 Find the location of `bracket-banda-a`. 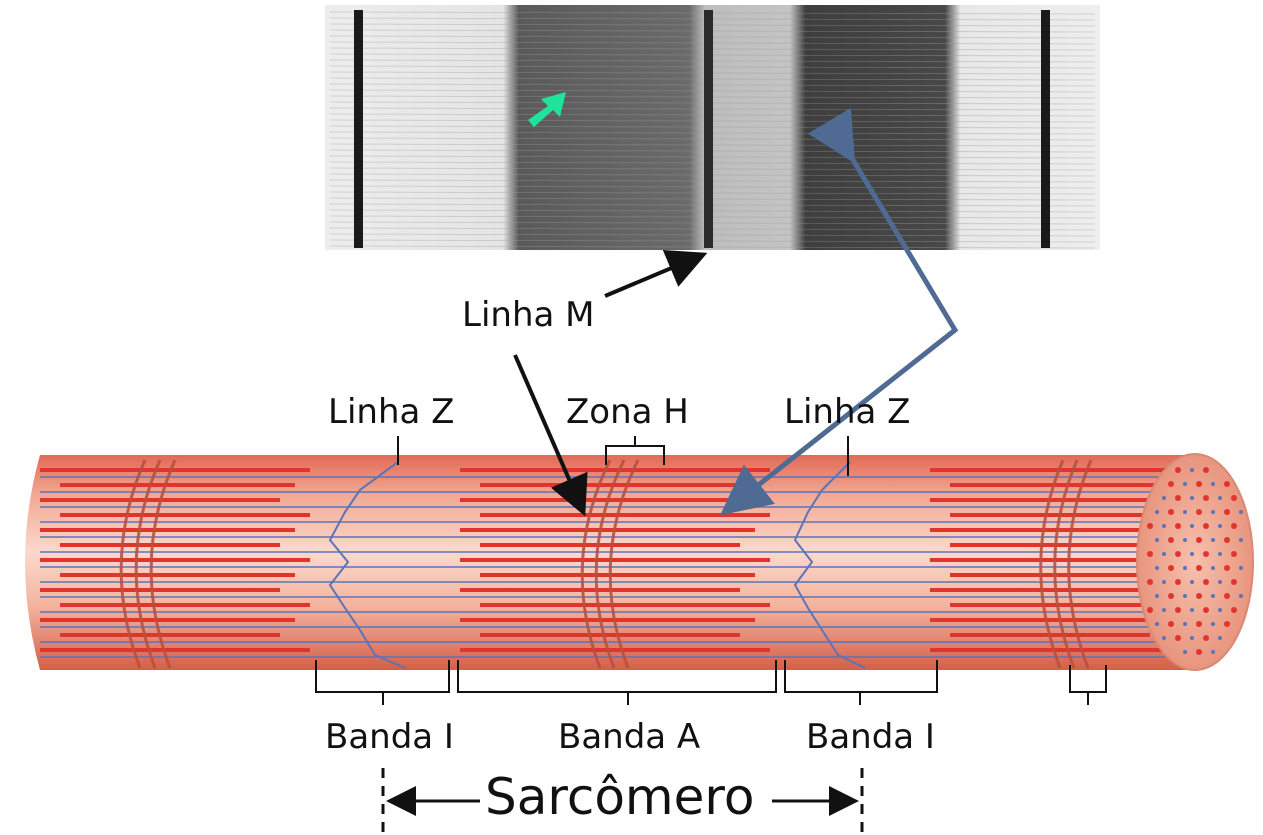

bracket-banda-a is located at coordinates (617, 682).